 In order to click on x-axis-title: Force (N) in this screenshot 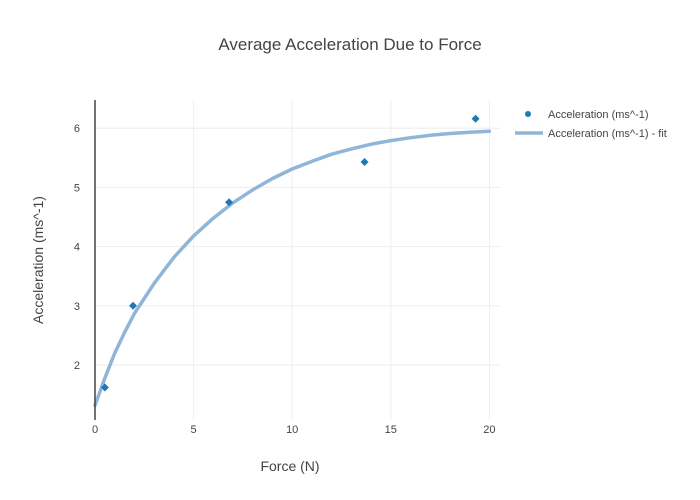, I will do `click(289, 466)`.